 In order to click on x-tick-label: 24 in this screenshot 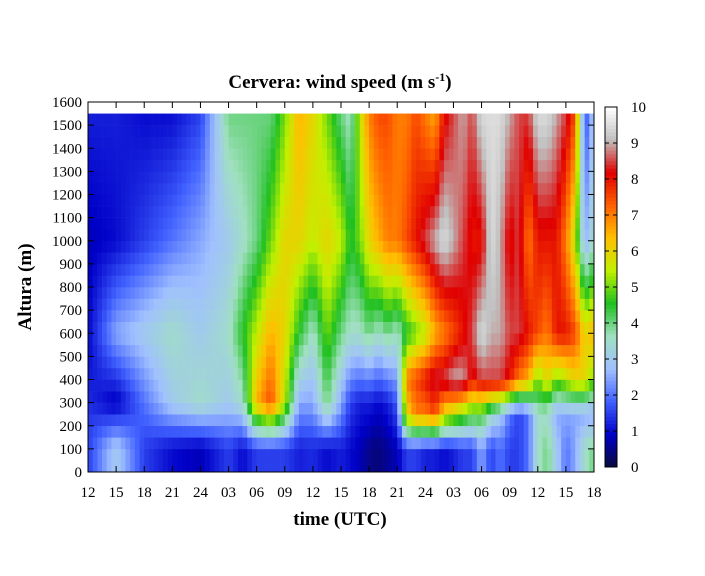, I will do `click(426, 493)`.